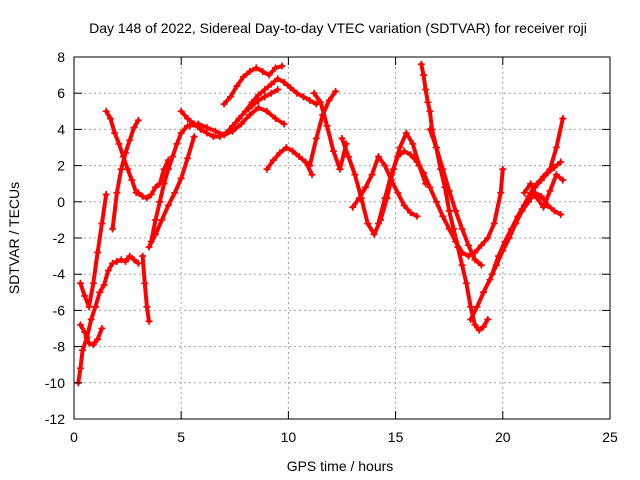 This screenshot has height=480, width=640. I want to click on y-tick-label: 8, so click(61, 57).